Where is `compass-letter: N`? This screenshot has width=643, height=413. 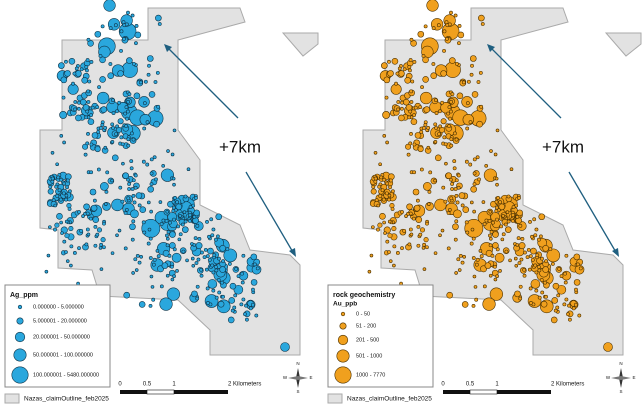
compass-letter: N is located at coordinates (297, 363).